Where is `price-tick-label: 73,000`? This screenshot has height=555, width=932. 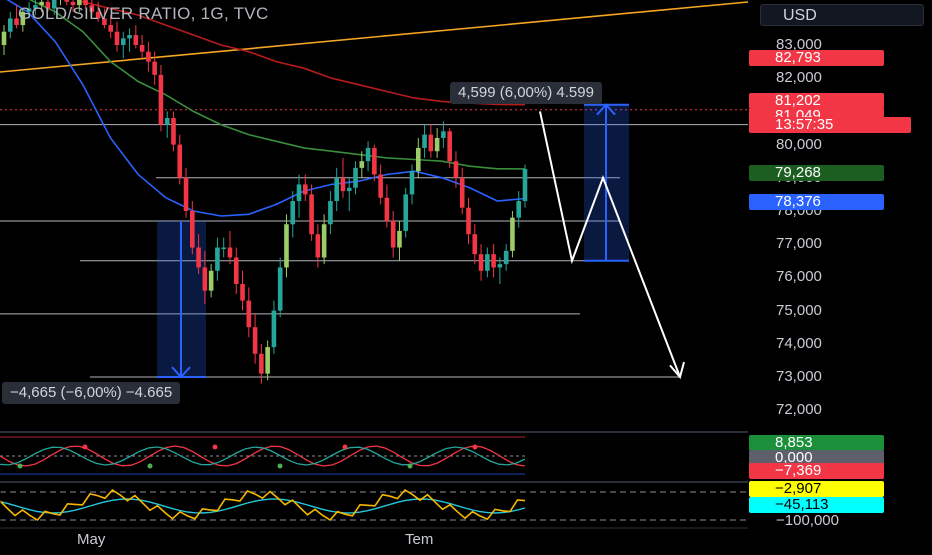 price-tick-label: 73,000 is located at coordinates (799, 376).